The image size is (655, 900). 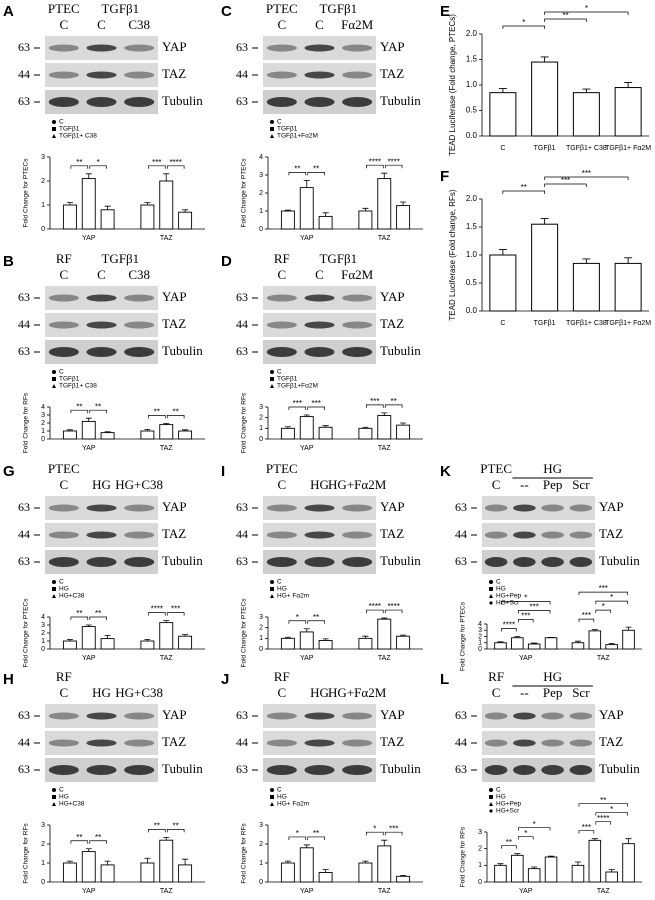 What do you see at coordinates (120, 8) in the screenshot?
I see `header-label: TGFβ1` at bounding box center [120, 8].